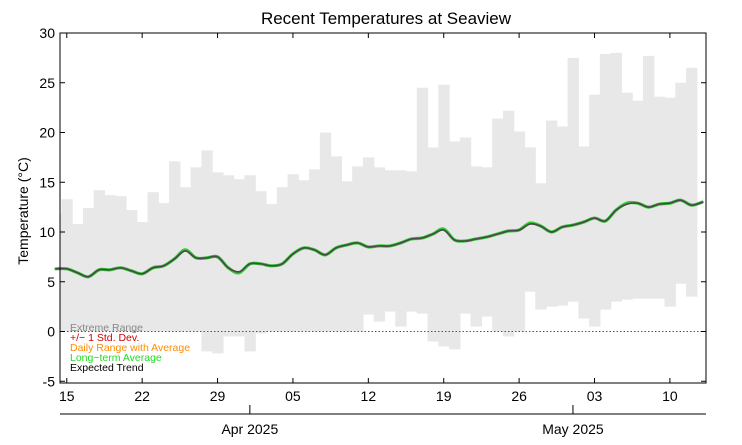 This screenshot has width=742, height=445. I want to click on x-tick-label: 05, so click(293, 396).